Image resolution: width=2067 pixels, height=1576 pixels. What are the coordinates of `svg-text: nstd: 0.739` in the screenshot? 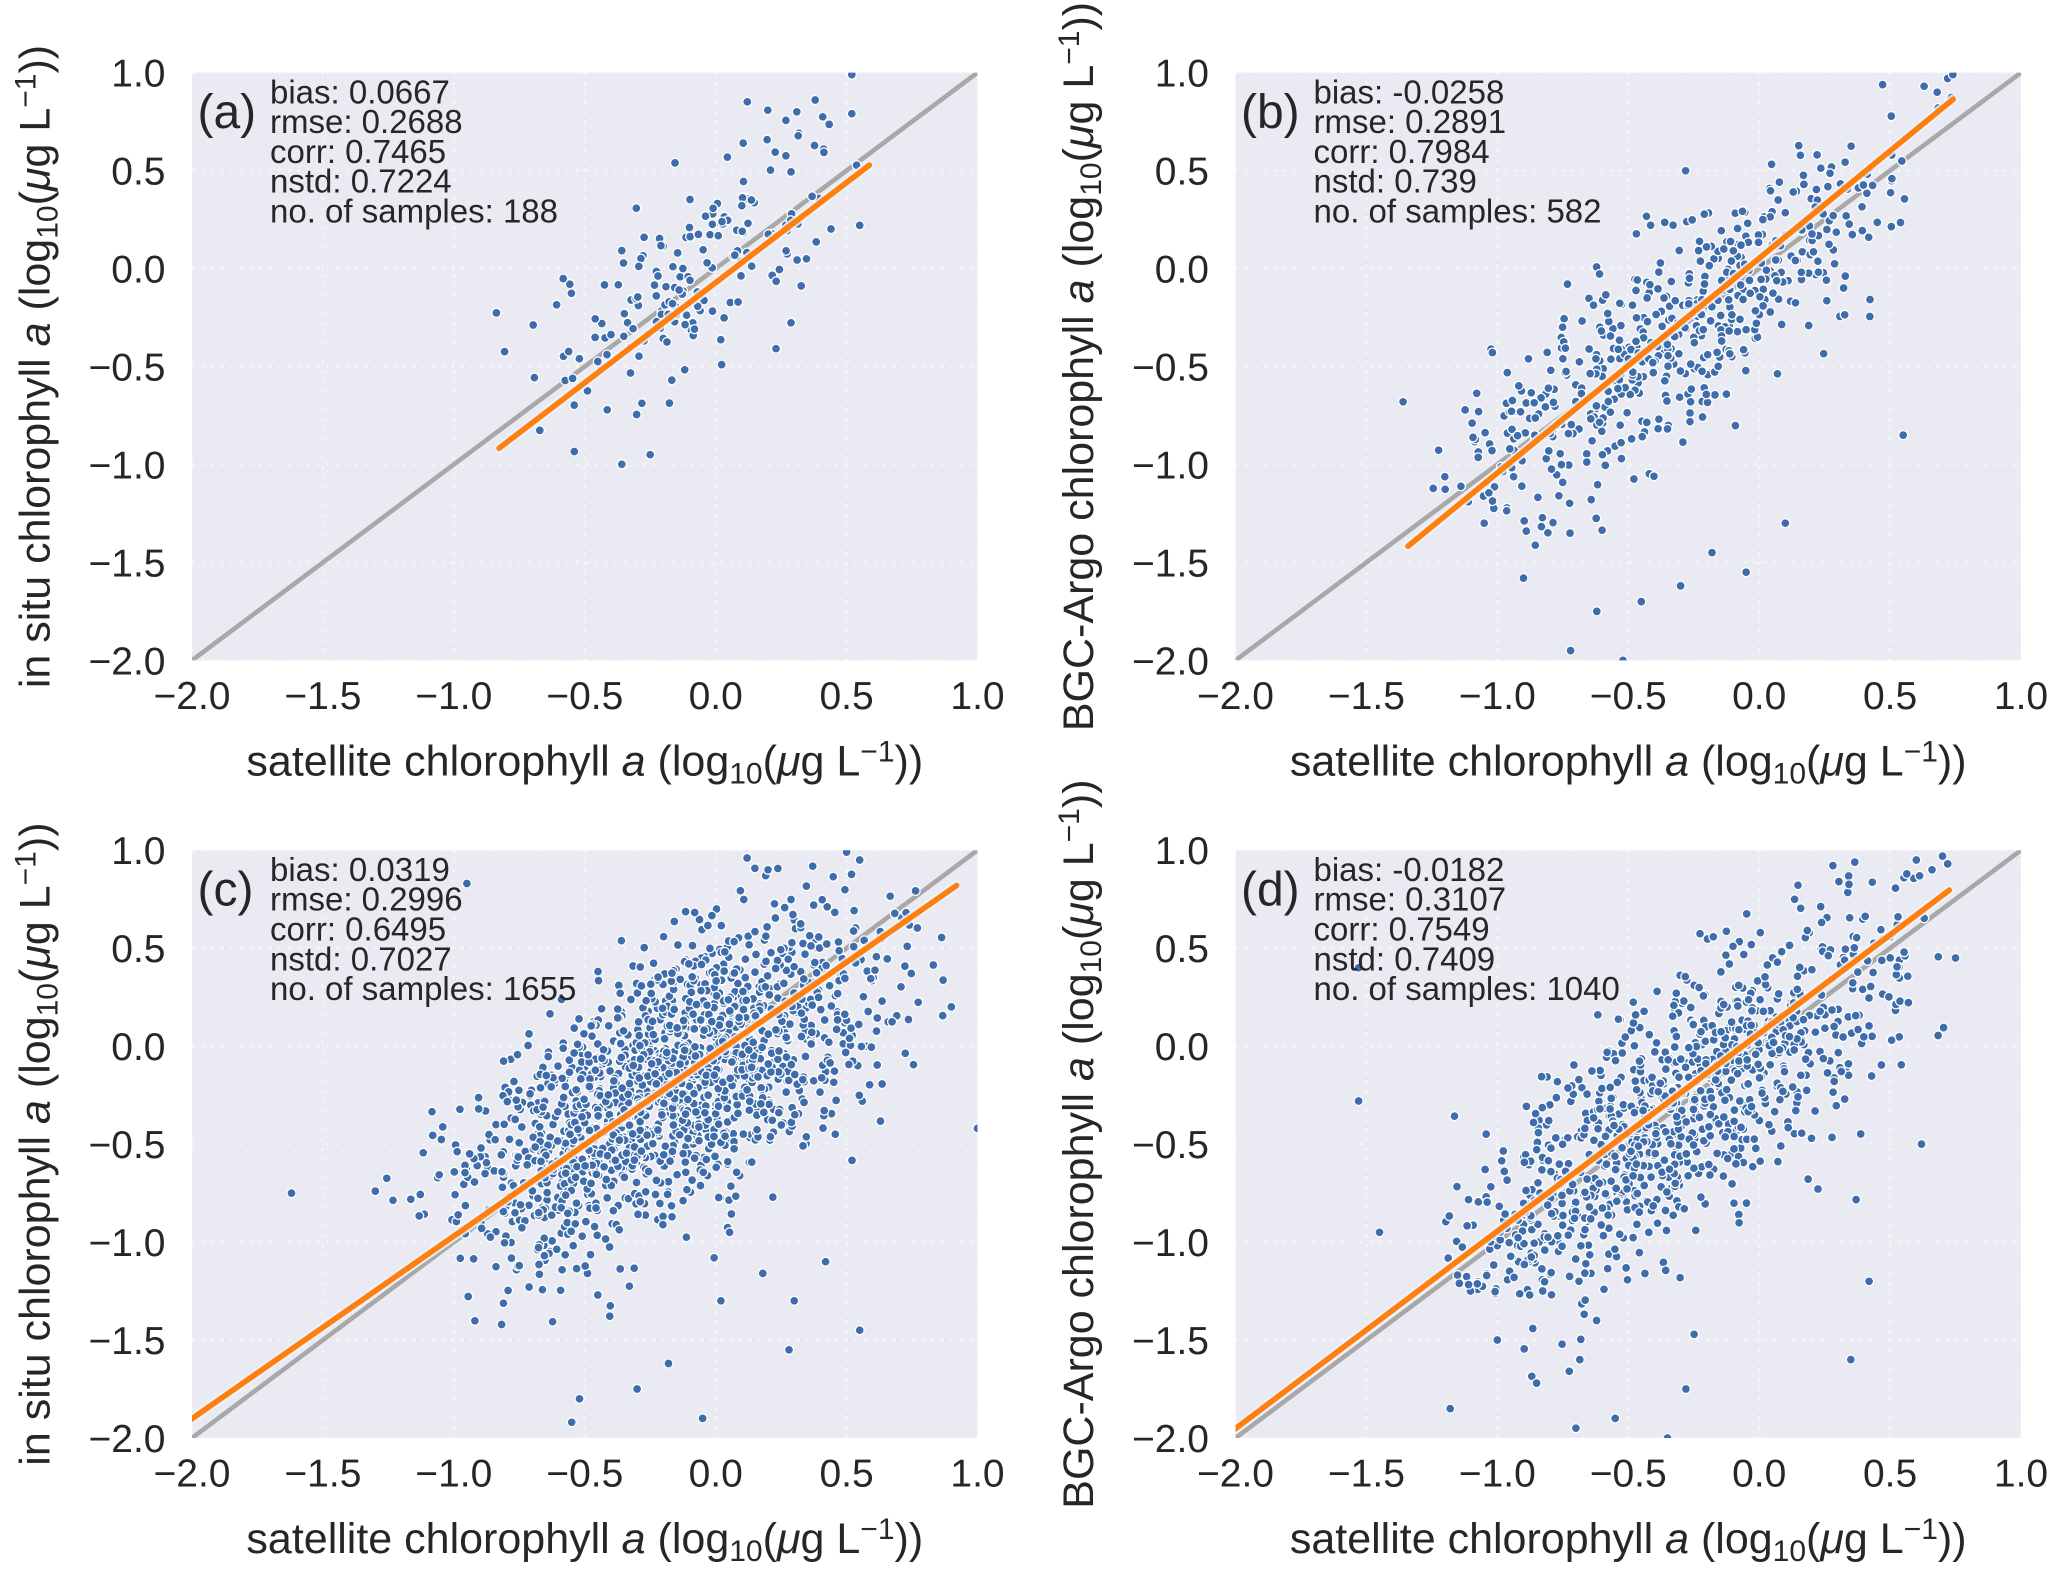 It's located at (1395, 181).